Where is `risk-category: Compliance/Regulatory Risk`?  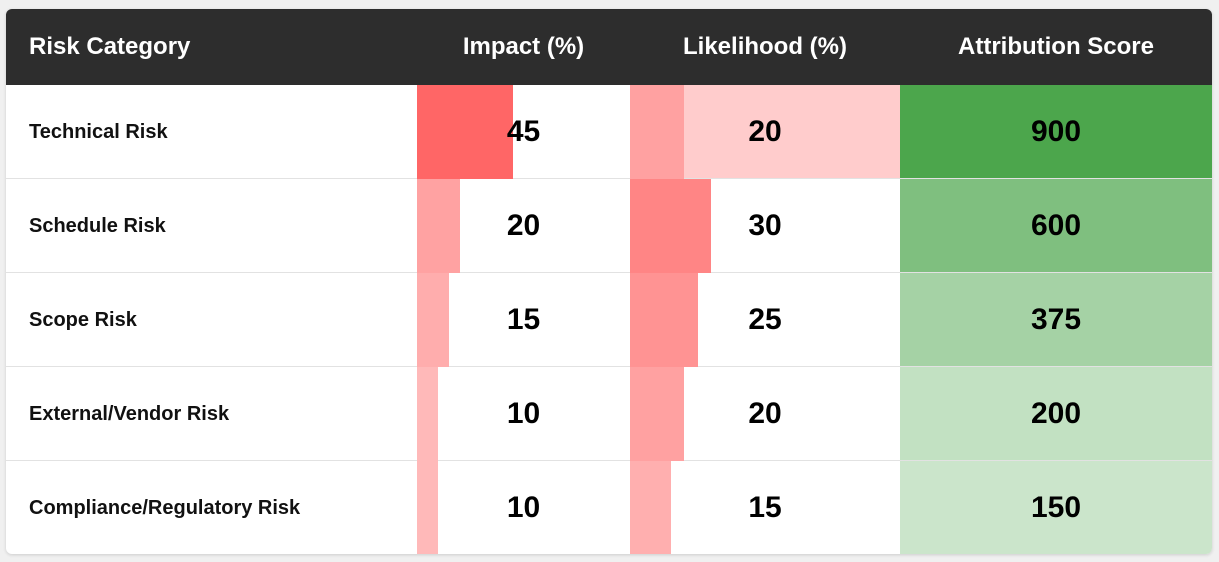 risk-category: Compliance/Regulatory Risk is located at coordinates (165, 508).